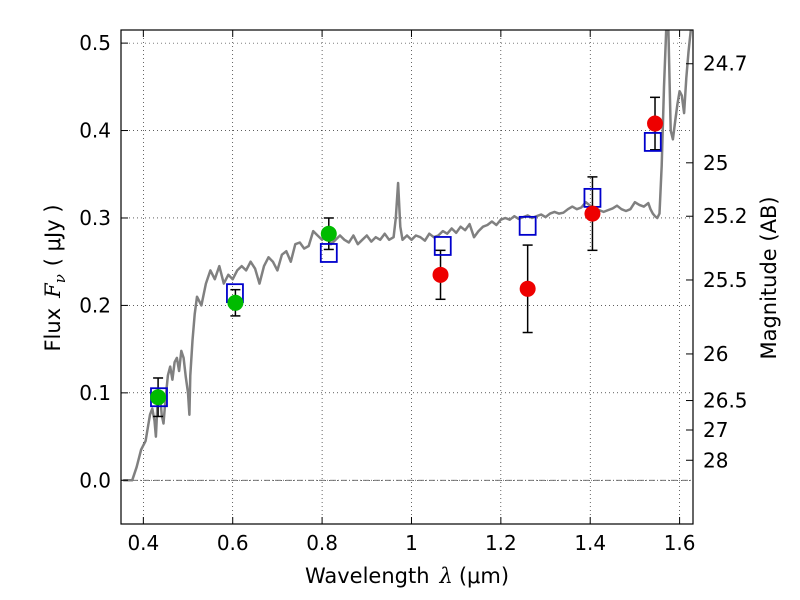 This screenshot has height=600, width=800. I want to click on magnitude-tick-label: 28, so click(715, 460).